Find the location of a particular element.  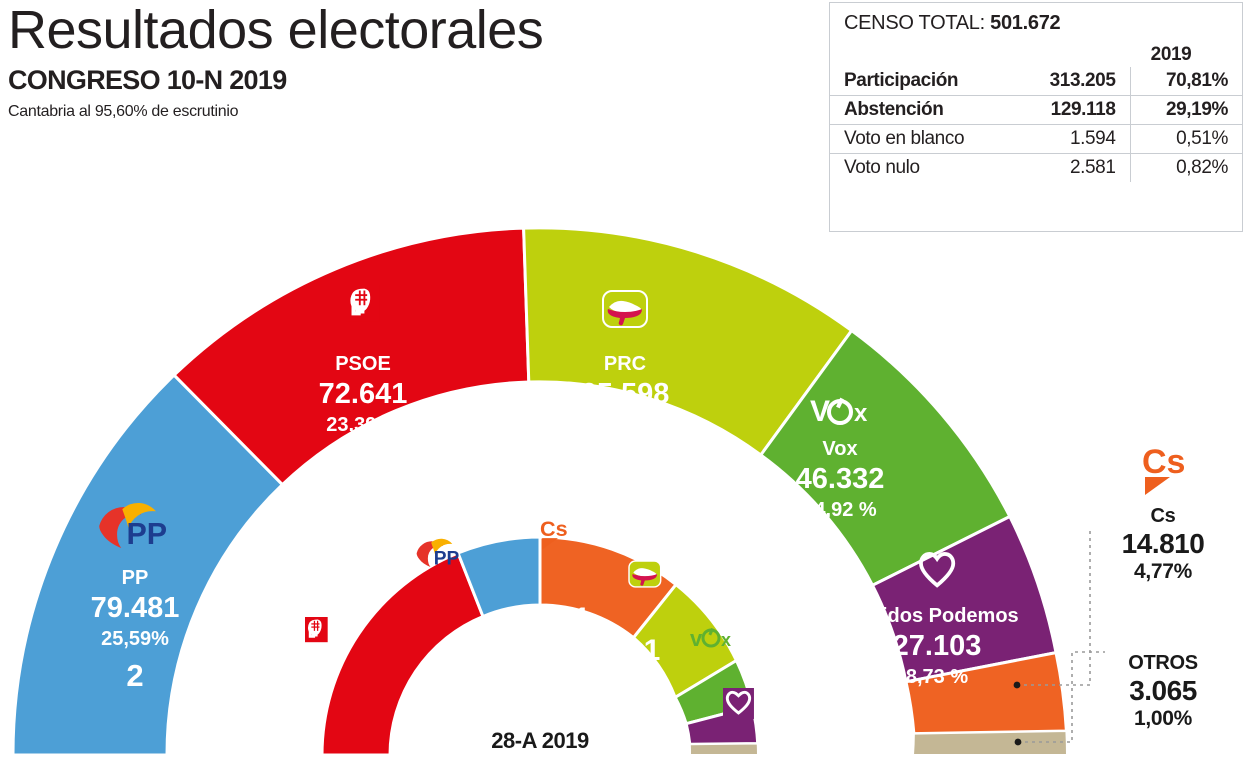

outer-label-prc-seats: 1 is located at coordinates (624, 461).